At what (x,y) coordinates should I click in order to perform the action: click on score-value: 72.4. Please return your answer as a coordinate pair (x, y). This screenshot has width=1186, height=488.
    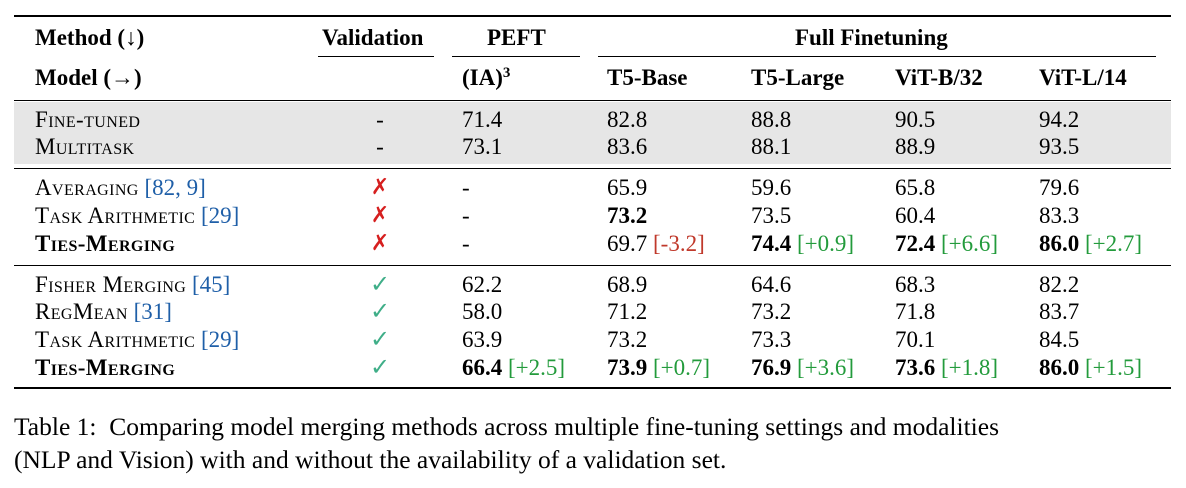
    Looking at the image, I should click on (915, 243).